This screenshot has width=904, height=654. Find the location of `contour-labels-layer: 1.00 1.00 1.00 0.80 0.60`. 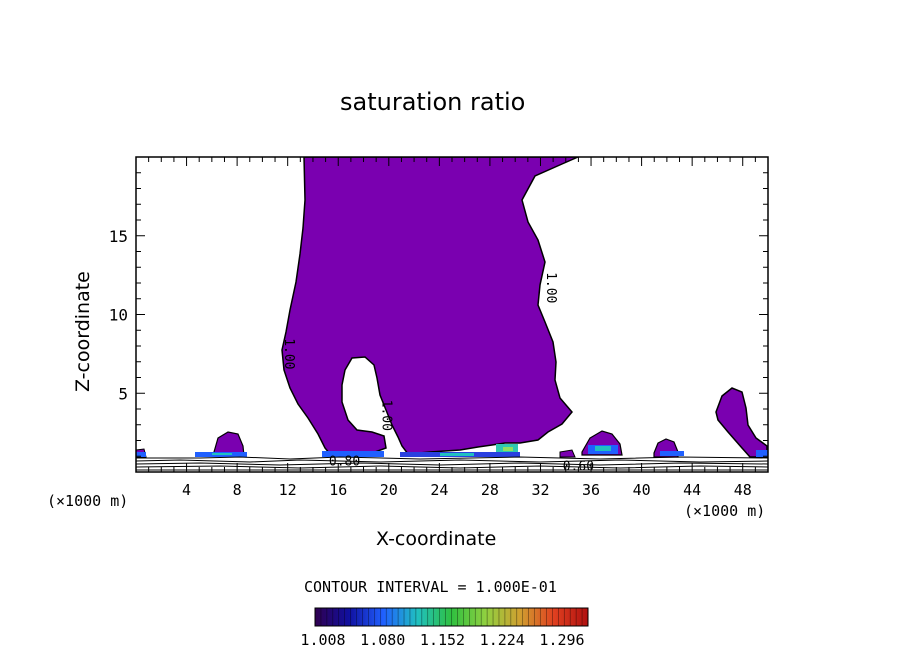

contour-labels-layer: 1.00 1.00 1.00 0.80 0.60 is located at coordinates (437, 373).